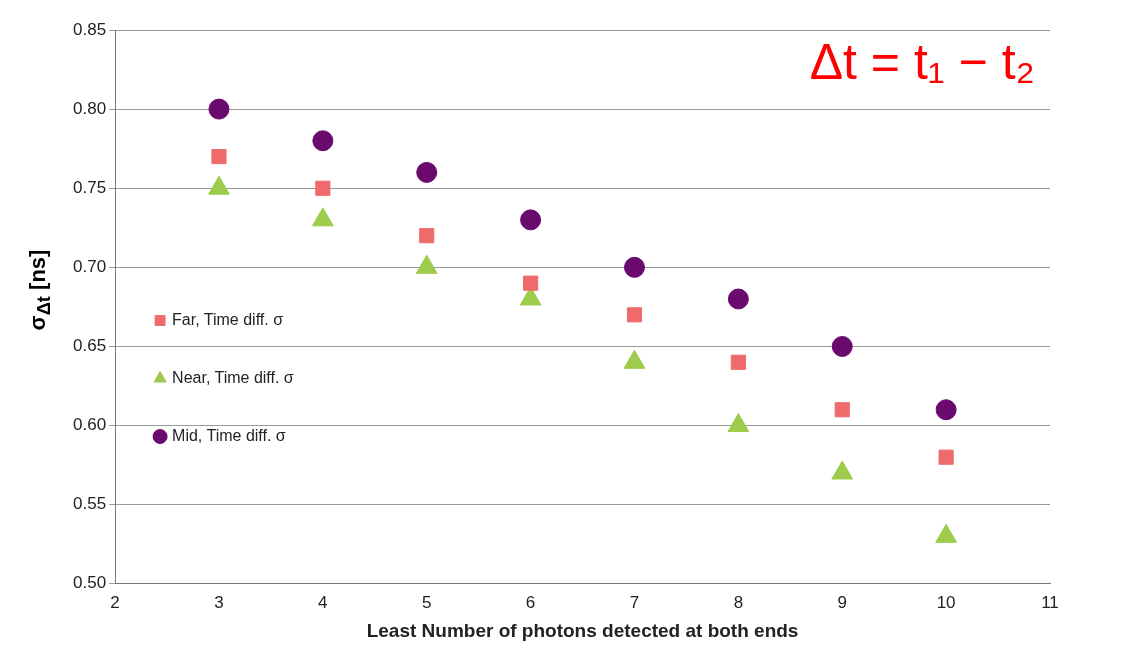 The width and height of the screenshot is (1130, 657). Describe the element at coordinates (582, 630) in the screenshot. I see `x-axis-title: Least Number of photons detected at both ends` at that location.